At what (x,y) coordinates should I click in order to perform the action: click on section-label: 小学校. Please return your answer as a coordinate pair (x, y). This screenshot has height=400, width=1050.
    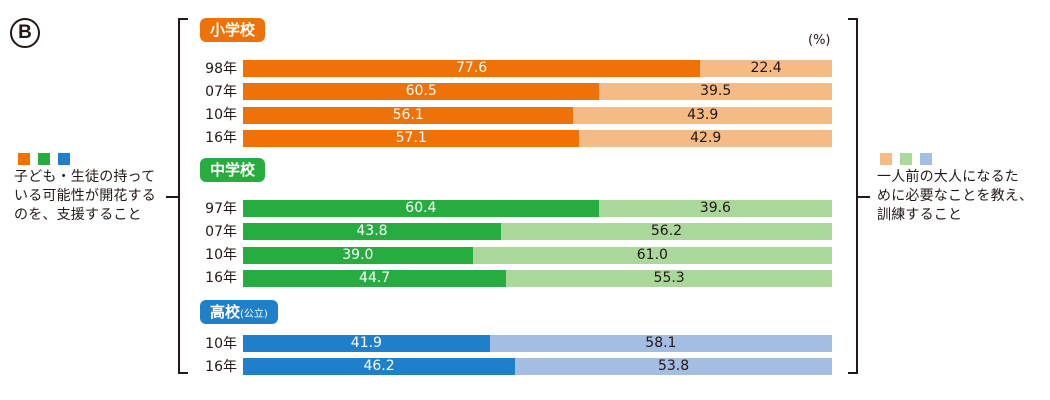
    Looking at the image, I should click on (233, 30).